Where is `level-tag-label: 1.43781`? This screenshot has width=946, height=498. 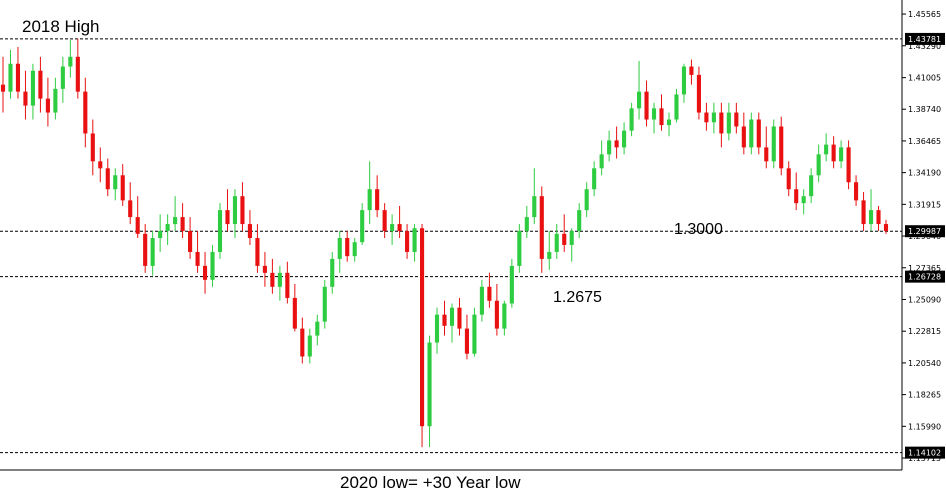 level-tag-label: 1.43781 is located at coordinates (924, 39).